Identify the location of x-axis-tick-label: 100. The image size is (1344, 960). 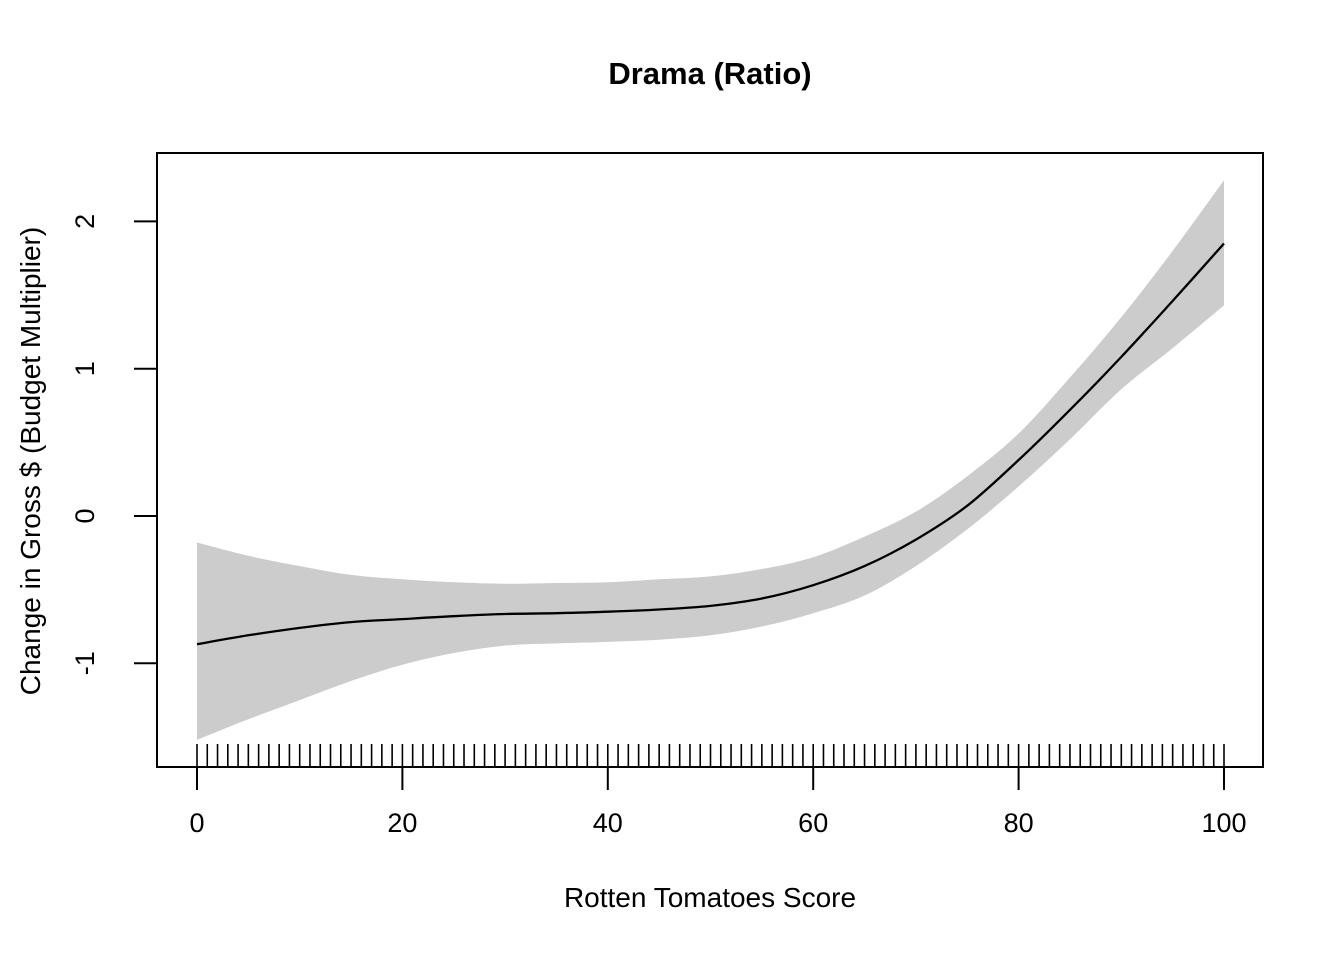
(1223, 823).